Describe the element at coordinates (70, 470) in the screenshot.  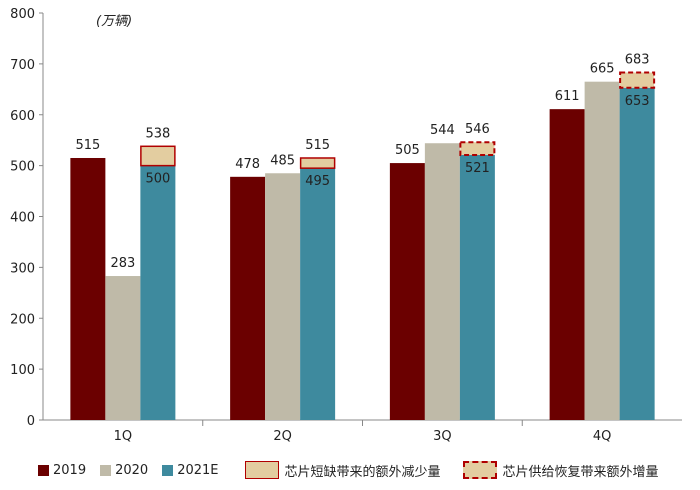
I see `legend-label-2019: 2019` at that location.